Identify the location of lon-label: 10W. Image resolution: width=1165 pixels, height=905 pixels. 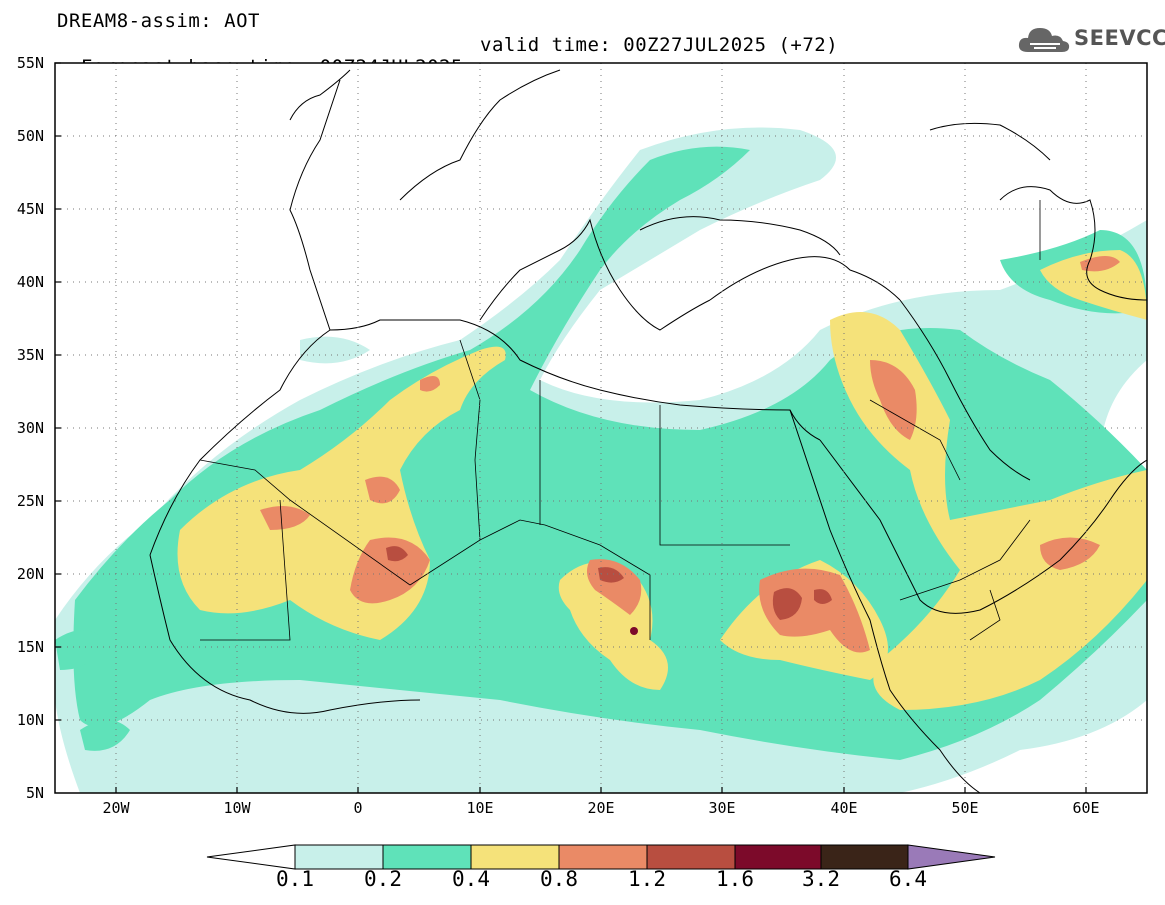
(237, 808).